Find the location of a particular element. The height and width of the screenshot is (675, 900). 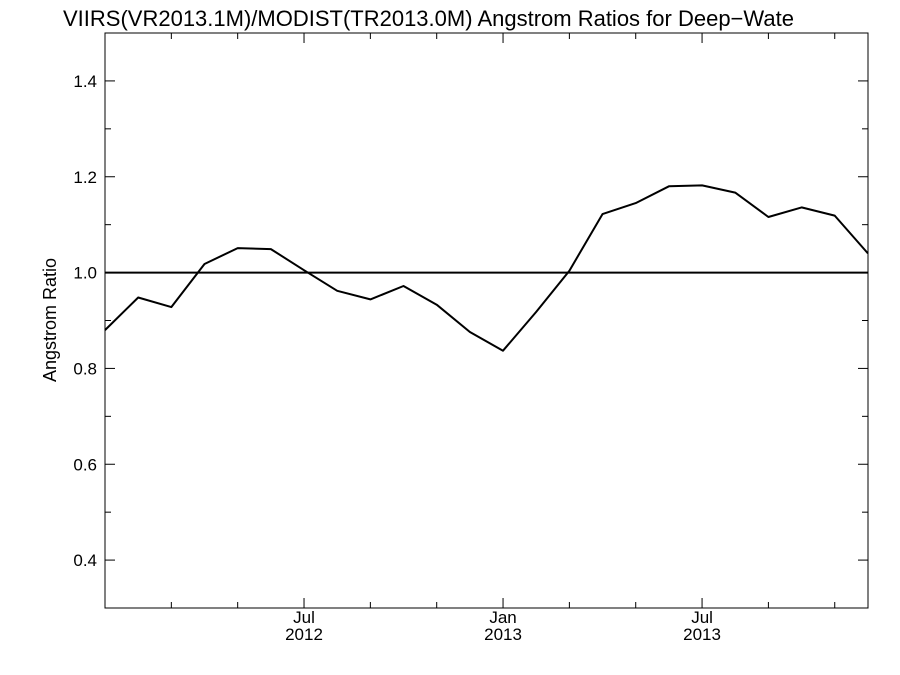

y-tick-label: 1.4 is located at coordinates (85, 81).